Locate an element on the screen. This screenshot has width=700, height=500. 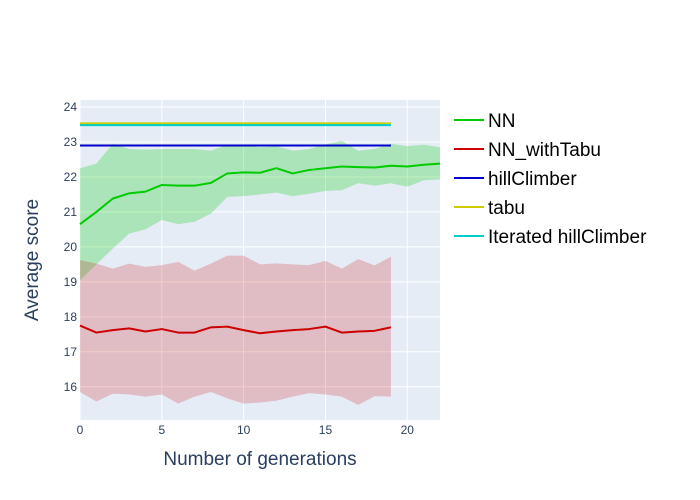
y-axis-ticks: 16 17 18 19 20 21 22 23 24 is located at coordinates (71, 247).